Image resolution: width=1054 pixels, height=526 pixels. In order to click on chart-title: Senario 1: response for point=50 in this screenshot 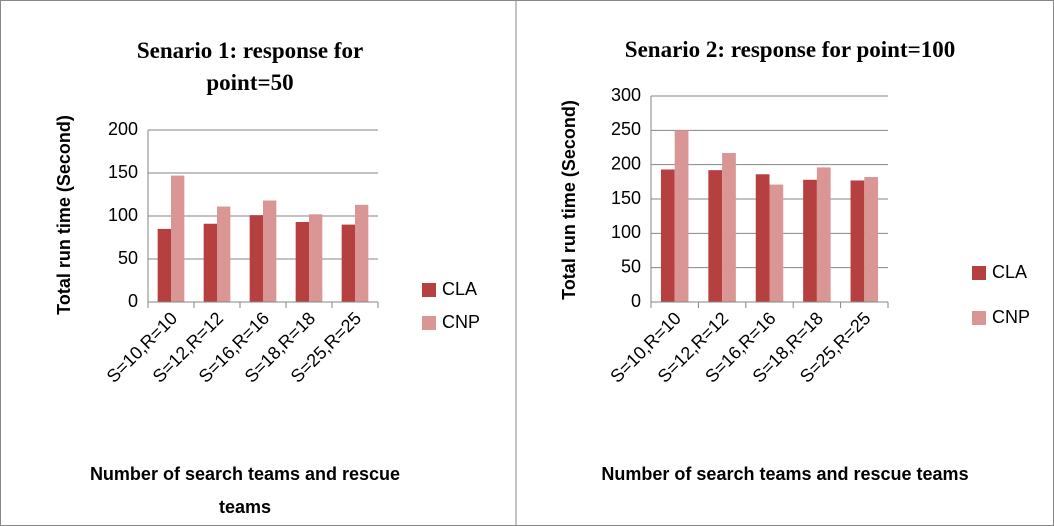, I will do `click(250, 66)`.